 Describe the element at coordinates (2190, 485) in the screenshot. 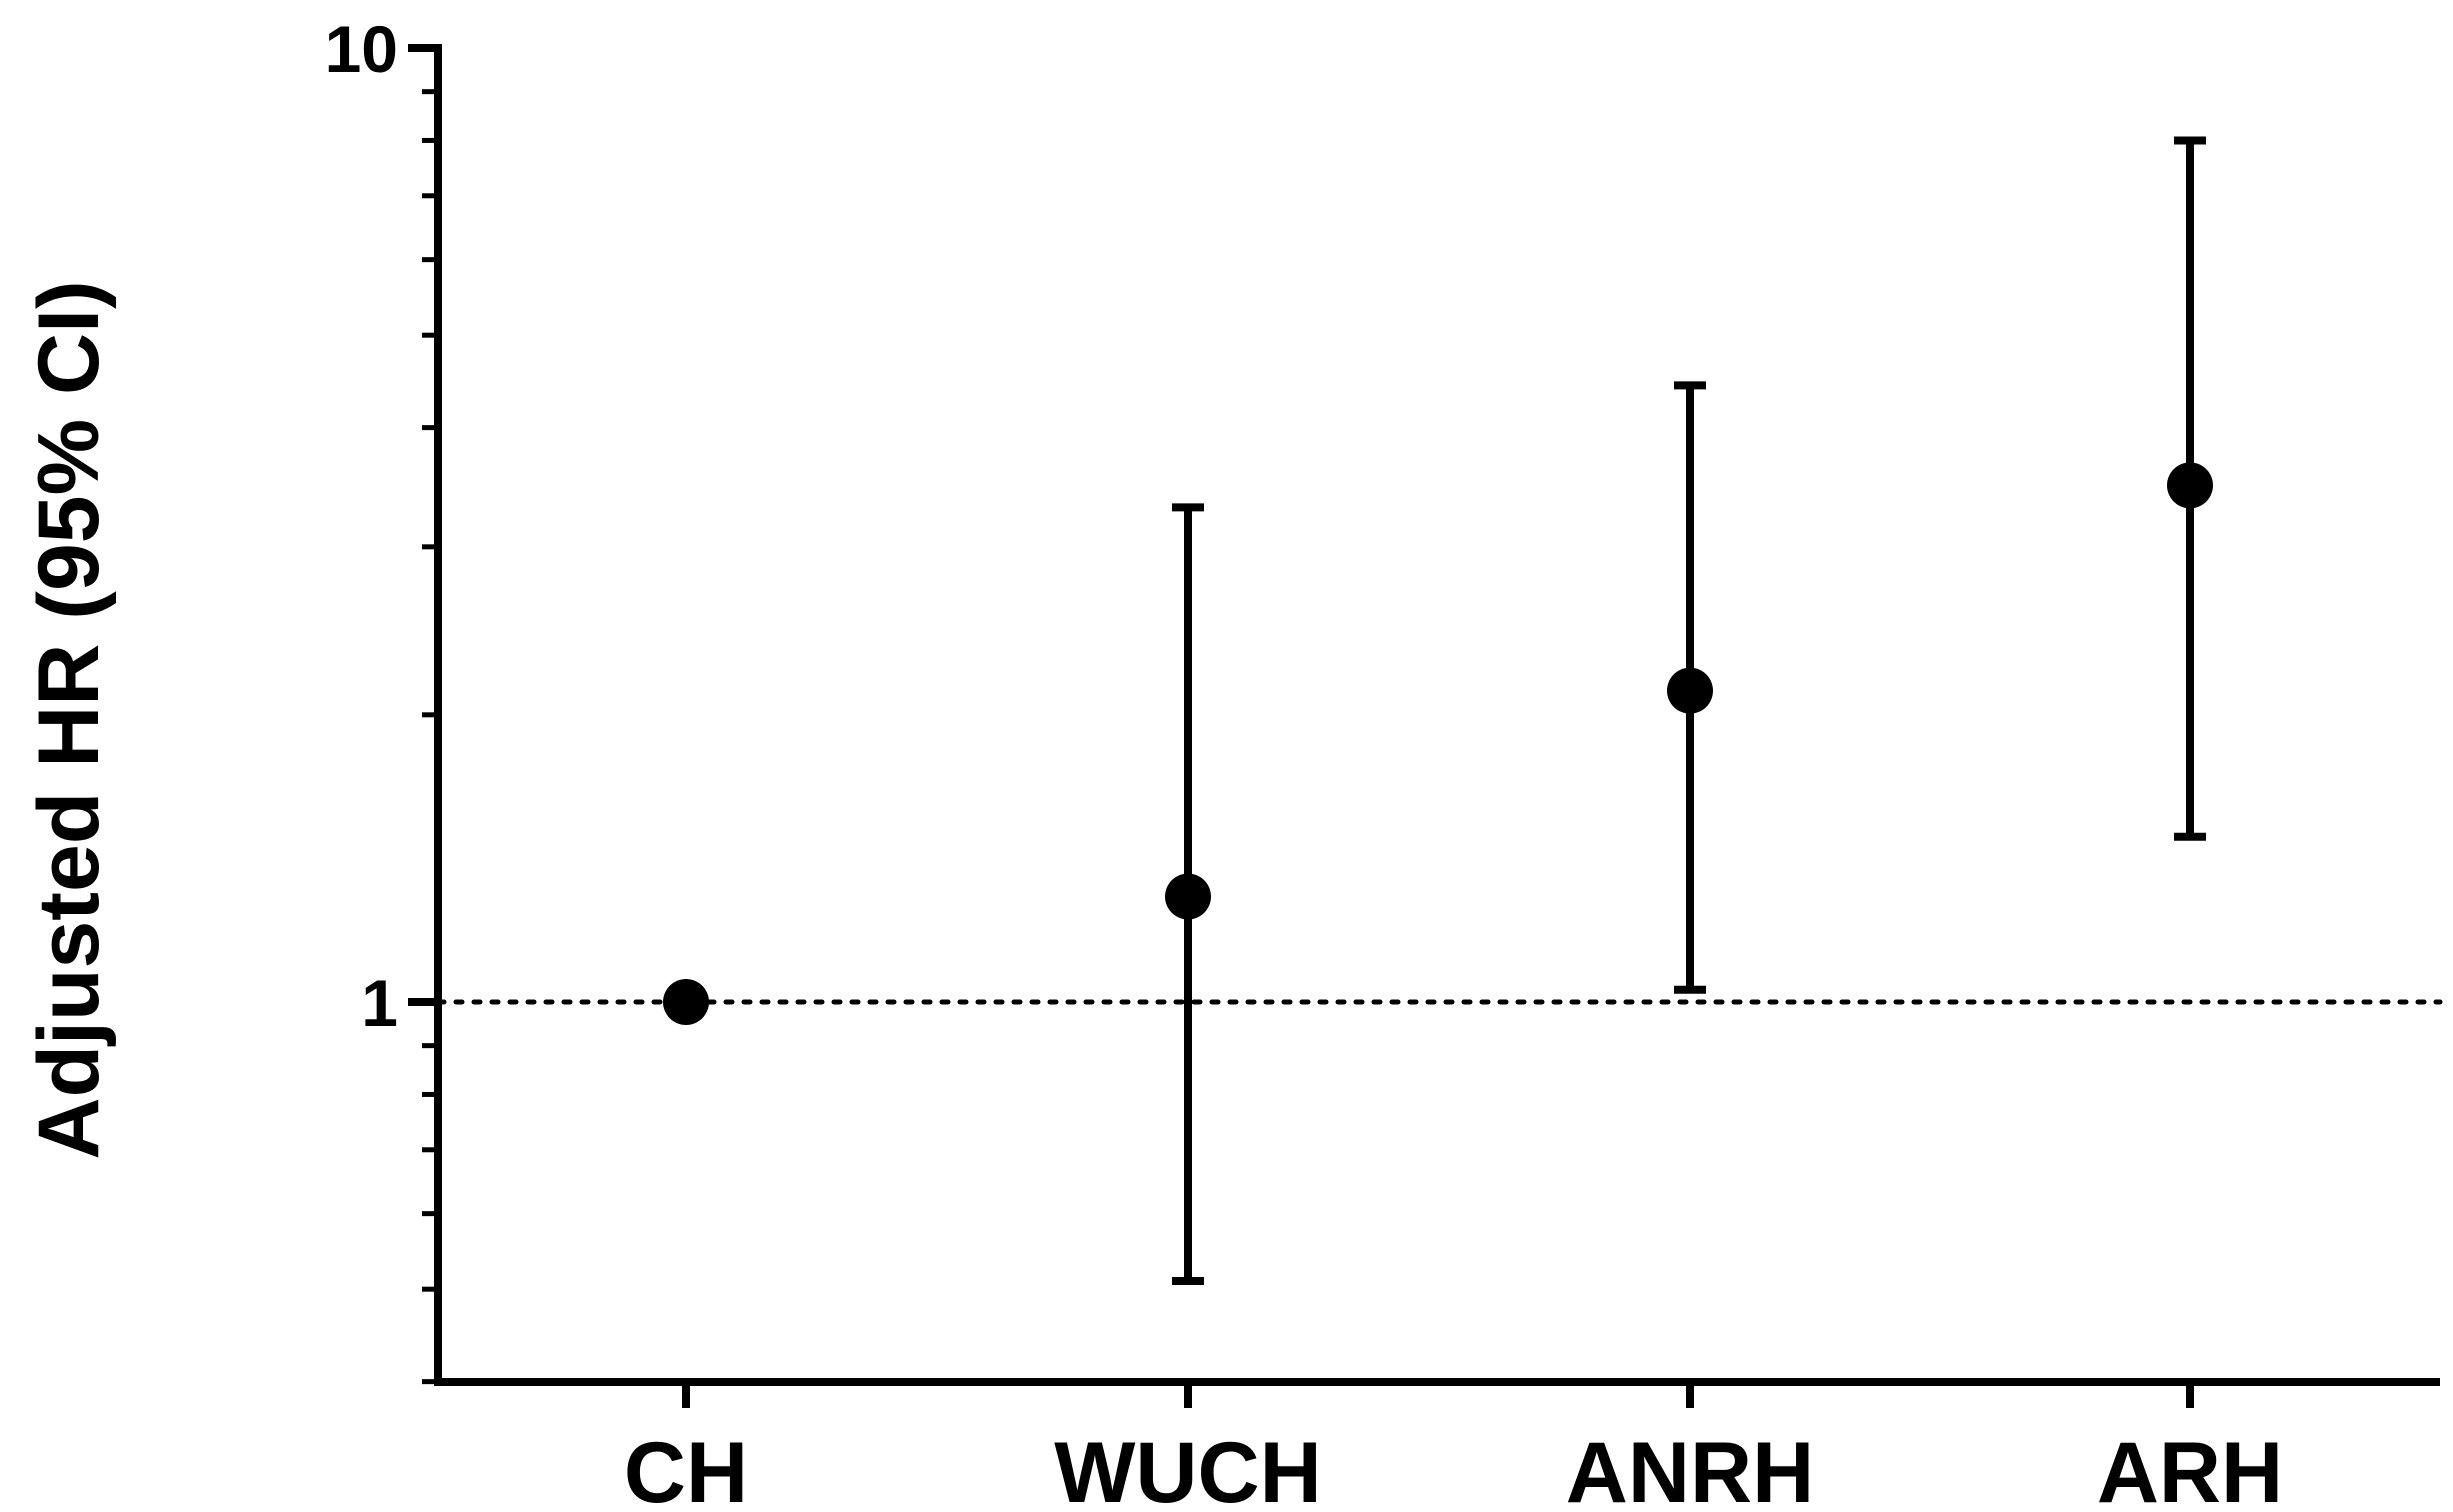

I see `point-arh` at that location.